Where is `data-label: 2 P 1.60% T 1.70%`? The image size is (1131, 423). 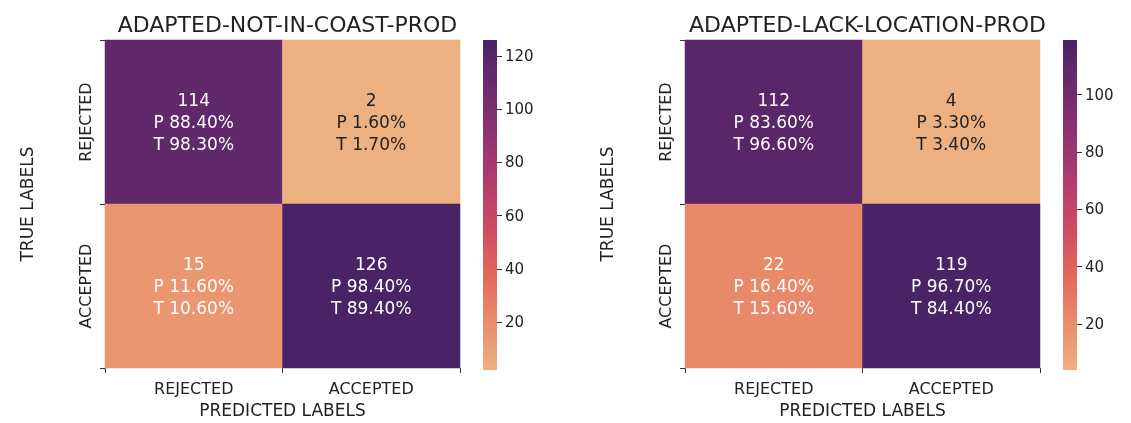
data-label: 2 P 1.60% T 1.70% is located at coordinates (371, 122).